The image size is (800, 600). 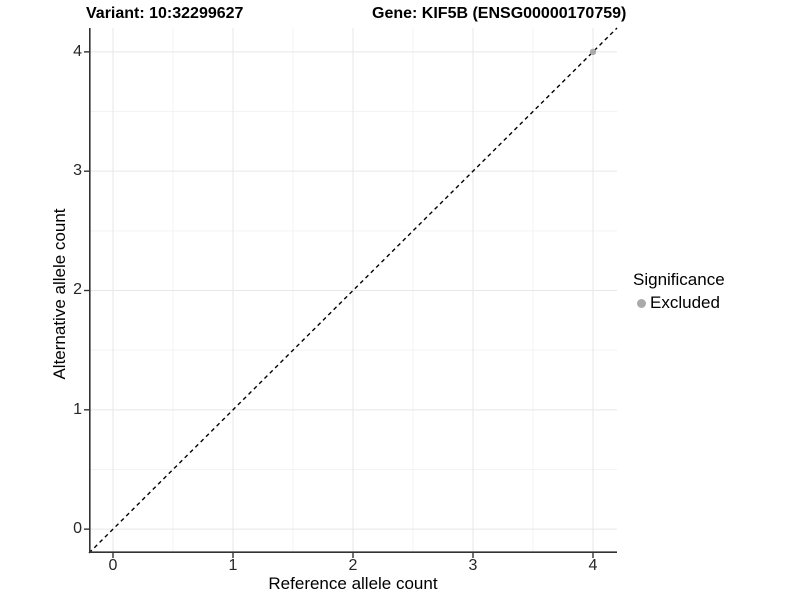 I want to click on y-tick-label: 0, so click(x=77, y=528).